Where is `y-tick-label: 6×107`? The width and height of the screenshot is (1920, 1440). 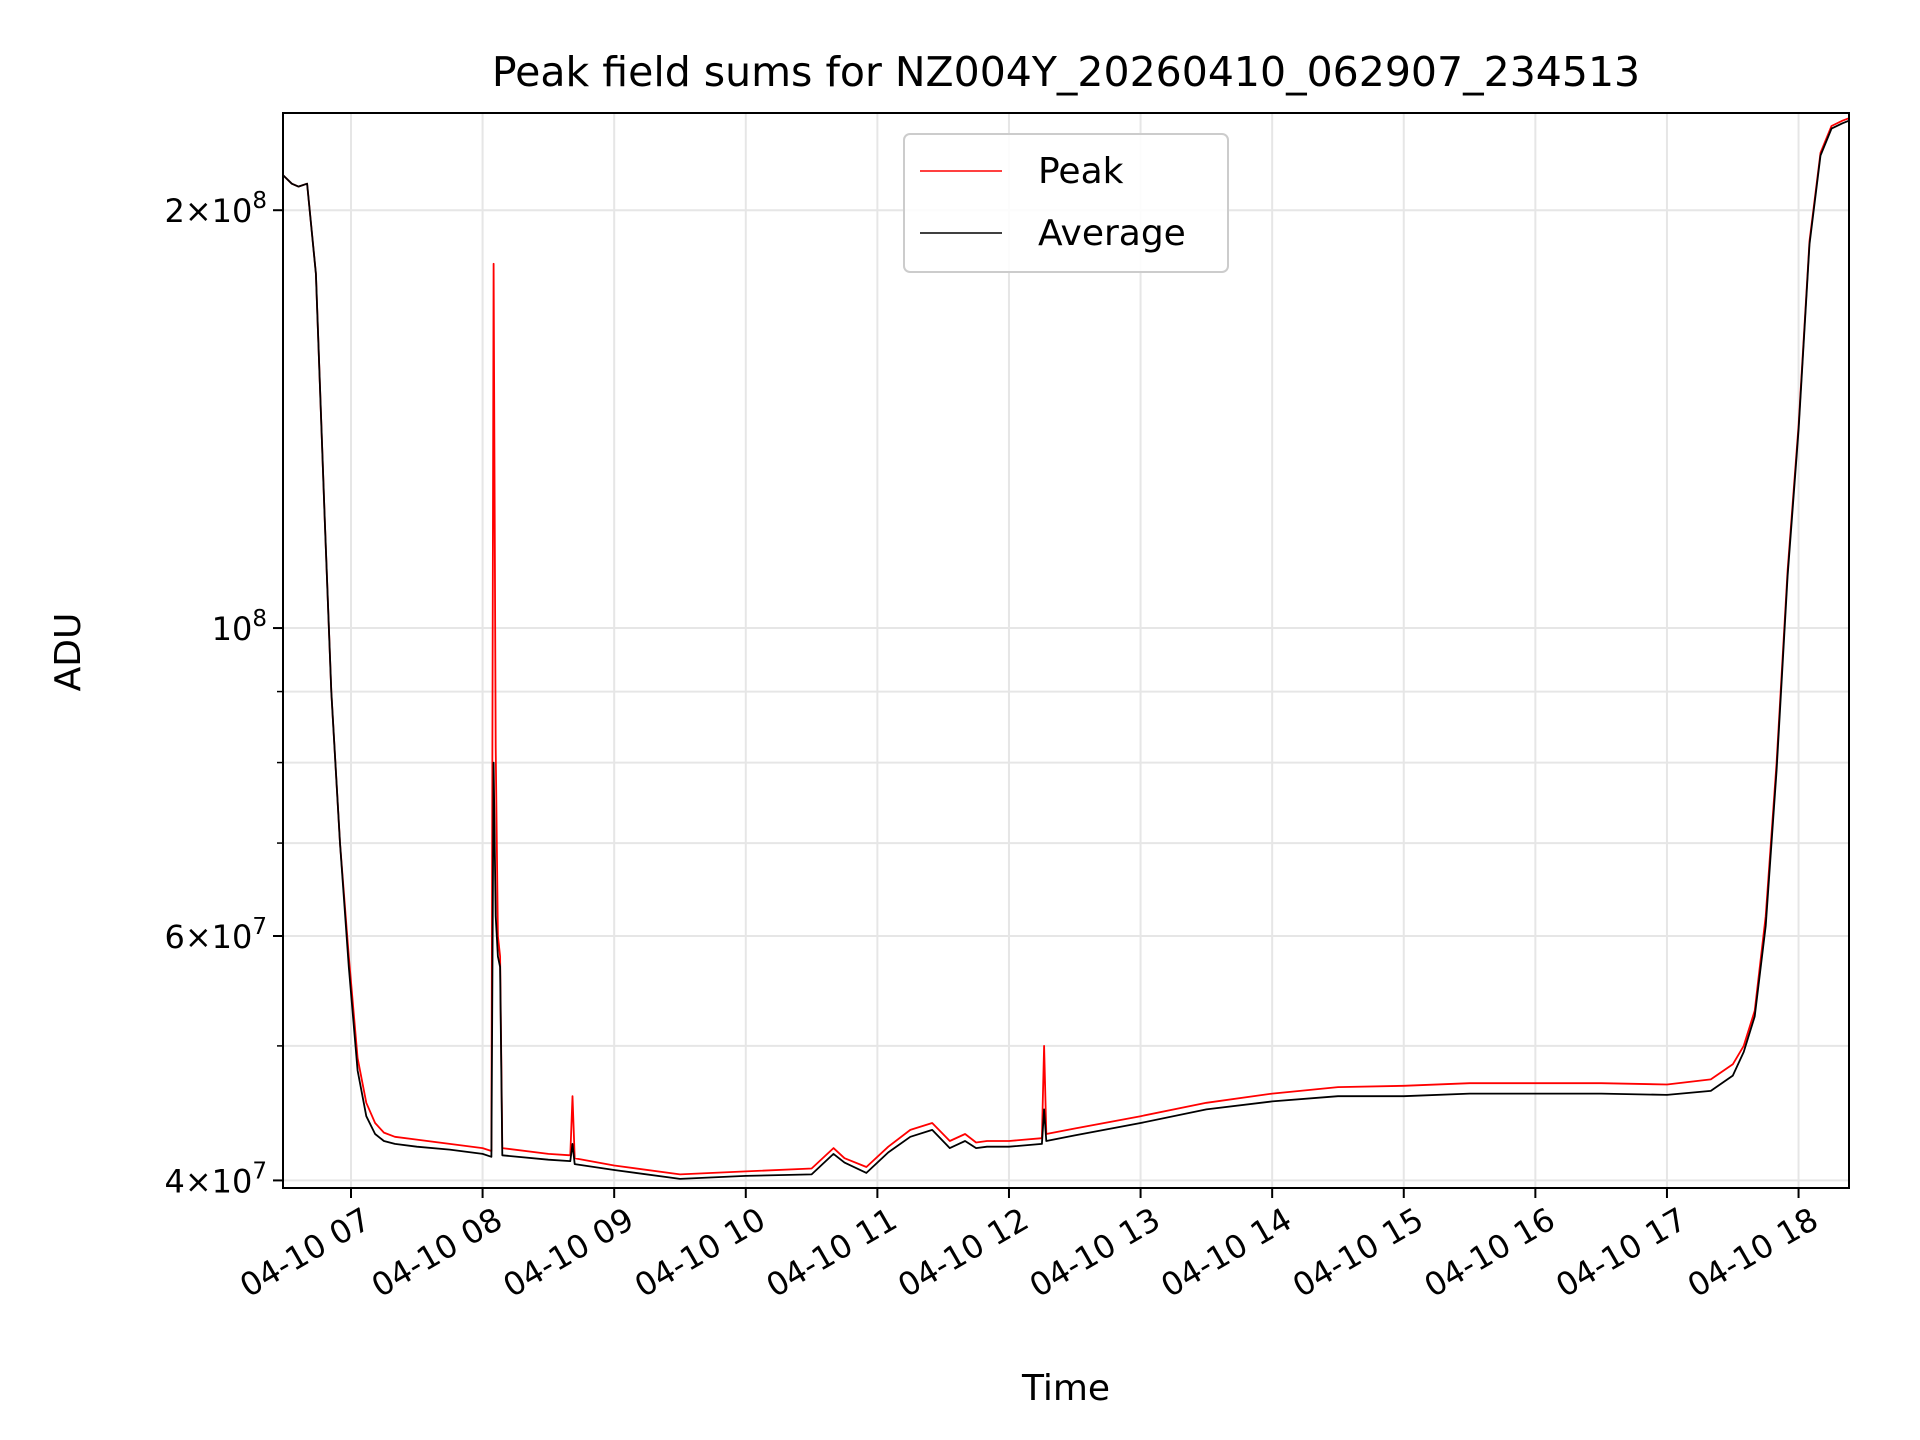
y-tick-label: 6×107 is located at coordinates (215, 935).